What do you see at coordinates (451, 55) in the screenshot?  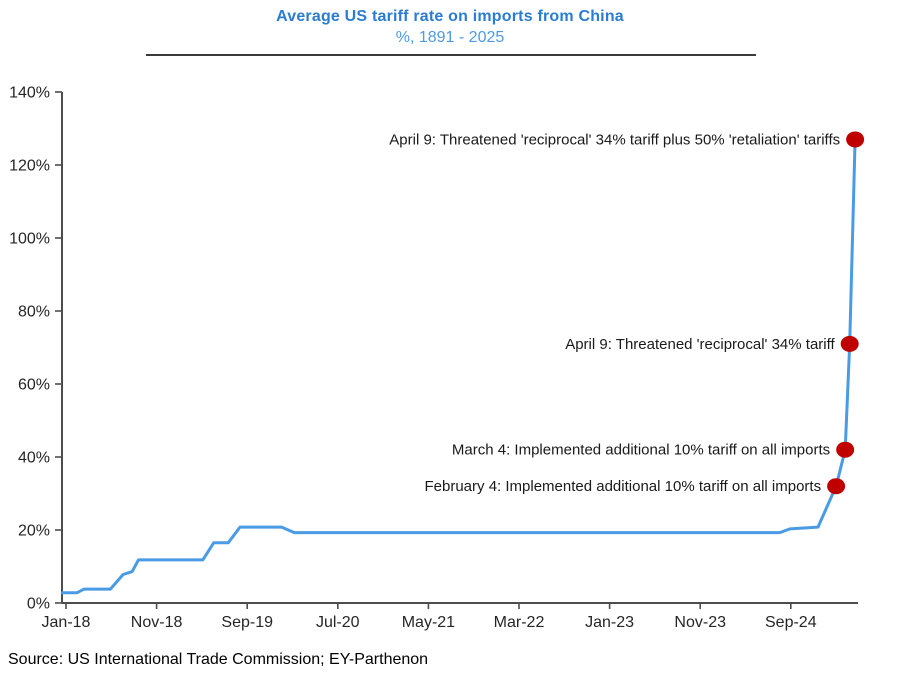 I see `title-divider` at bounding box center [451, 55].